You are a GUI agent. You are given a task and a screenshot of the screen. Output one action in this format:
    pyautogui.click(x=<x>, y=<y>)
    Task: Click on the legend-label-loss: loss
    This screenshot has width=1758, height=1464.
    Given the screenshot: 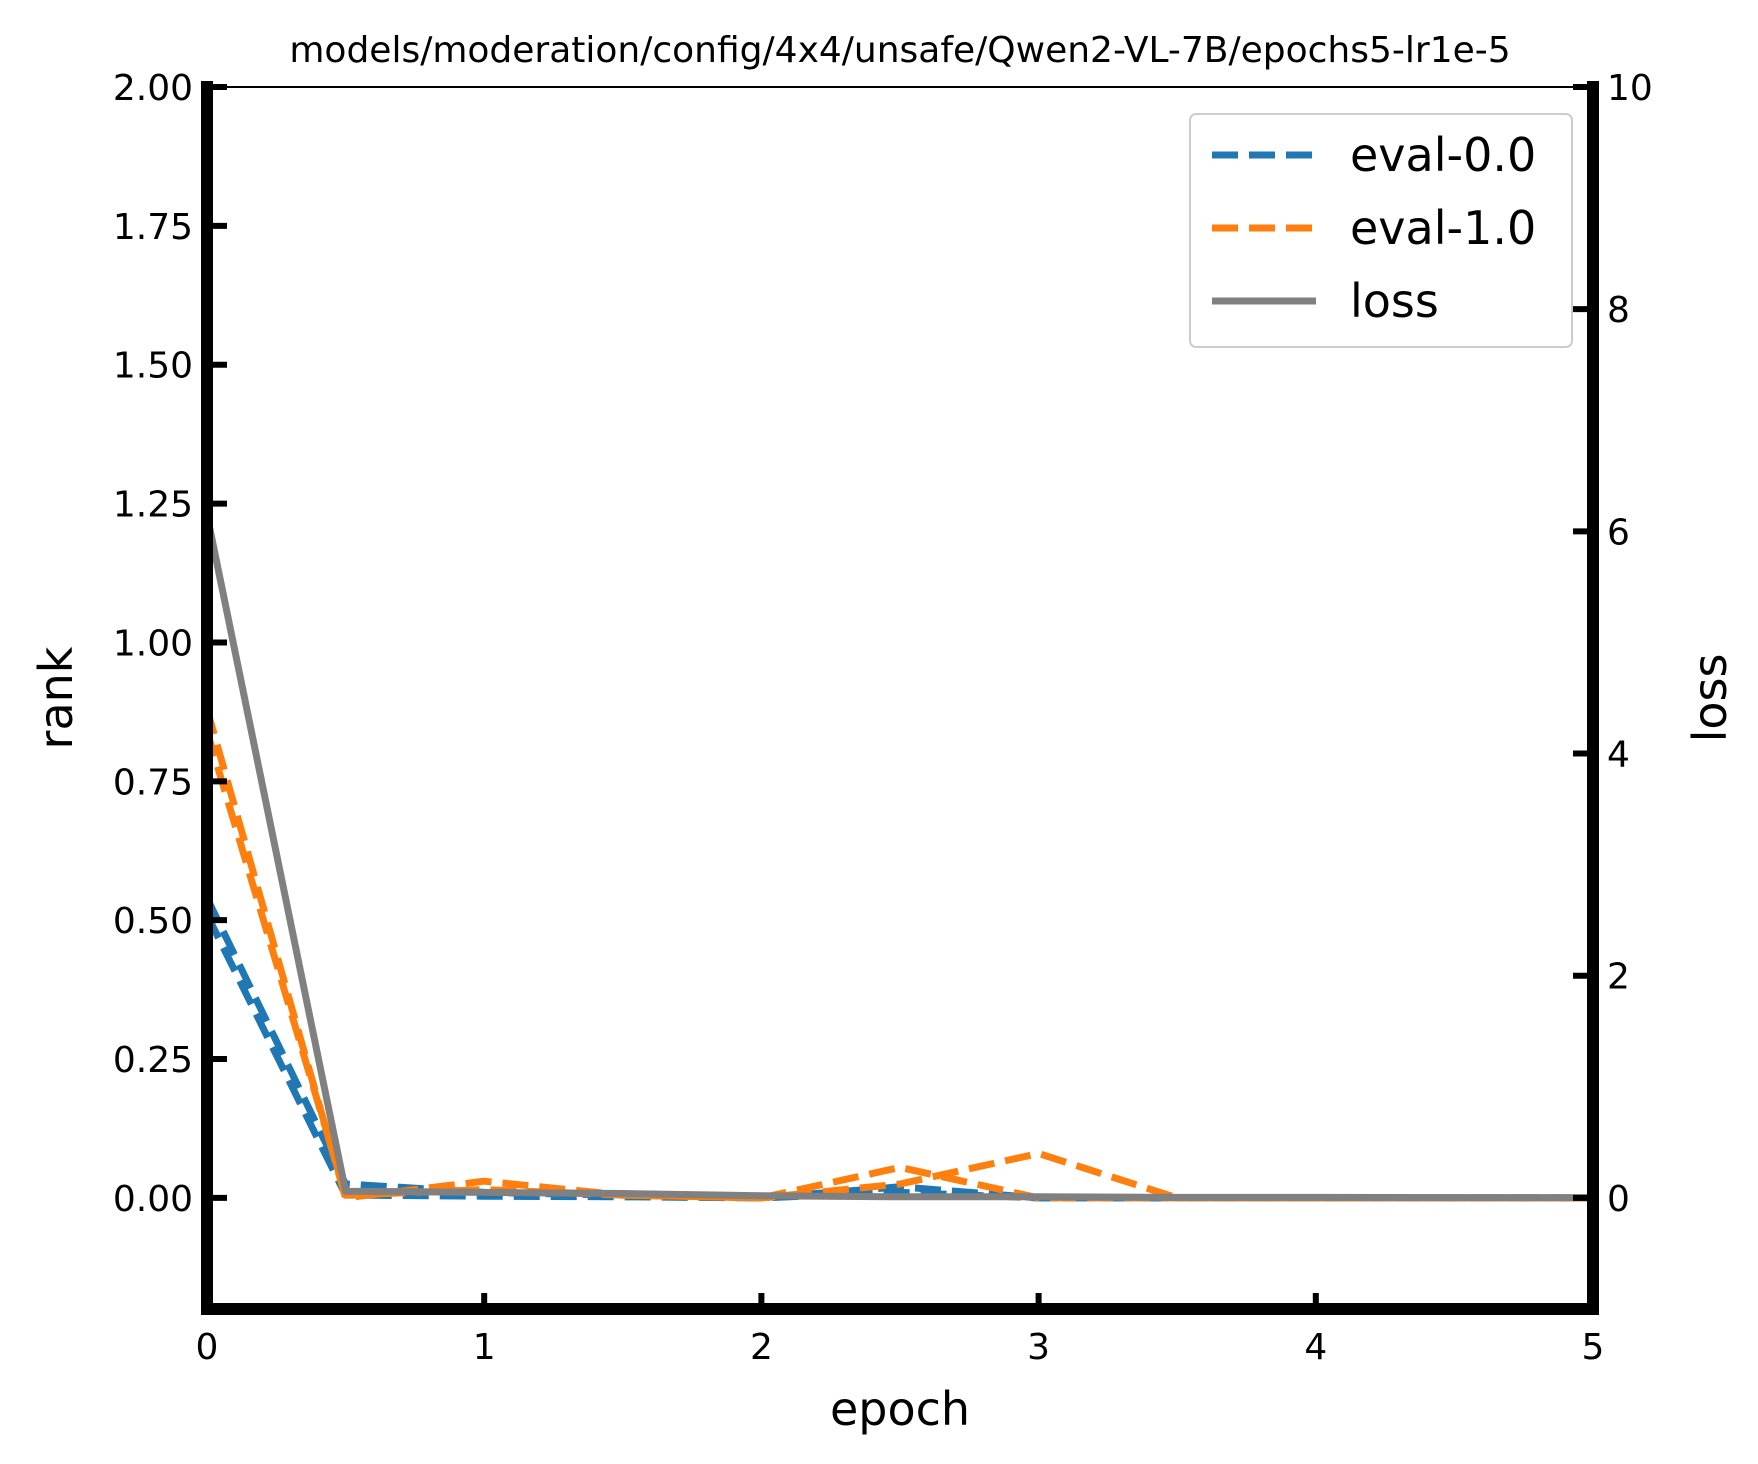 What is the action you would take?
    pyautogui.click(x=1394, y=301)
    